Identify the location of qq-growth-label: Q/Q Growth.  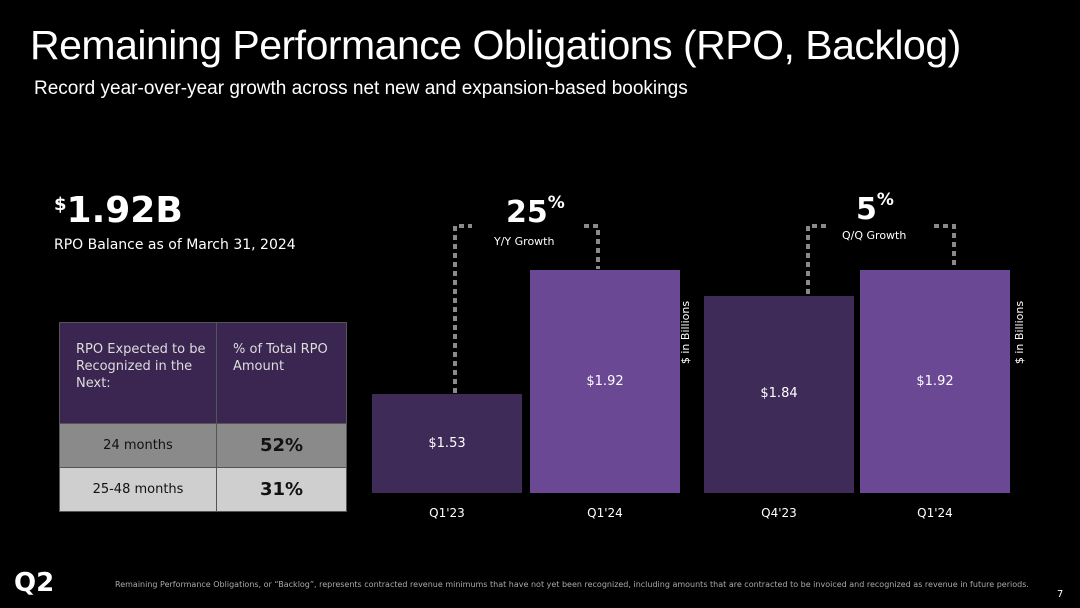
(874, 235).